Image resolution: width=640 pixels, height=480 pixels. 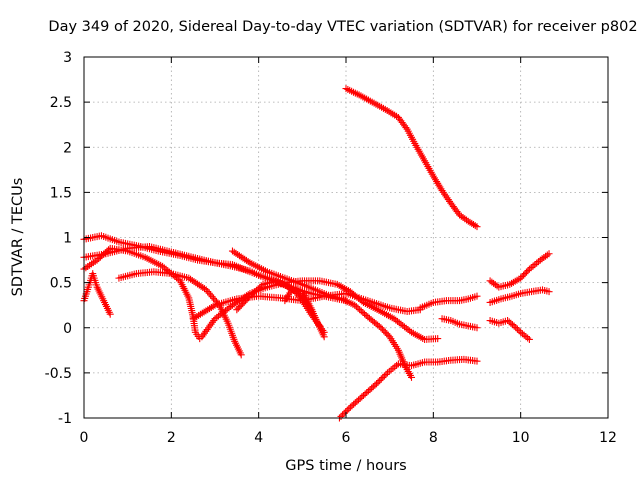 What do you see at coordinates (61, 284) in the screenshot?
I see `y-tick-label: 0.5` at bounding box center [61, 284].